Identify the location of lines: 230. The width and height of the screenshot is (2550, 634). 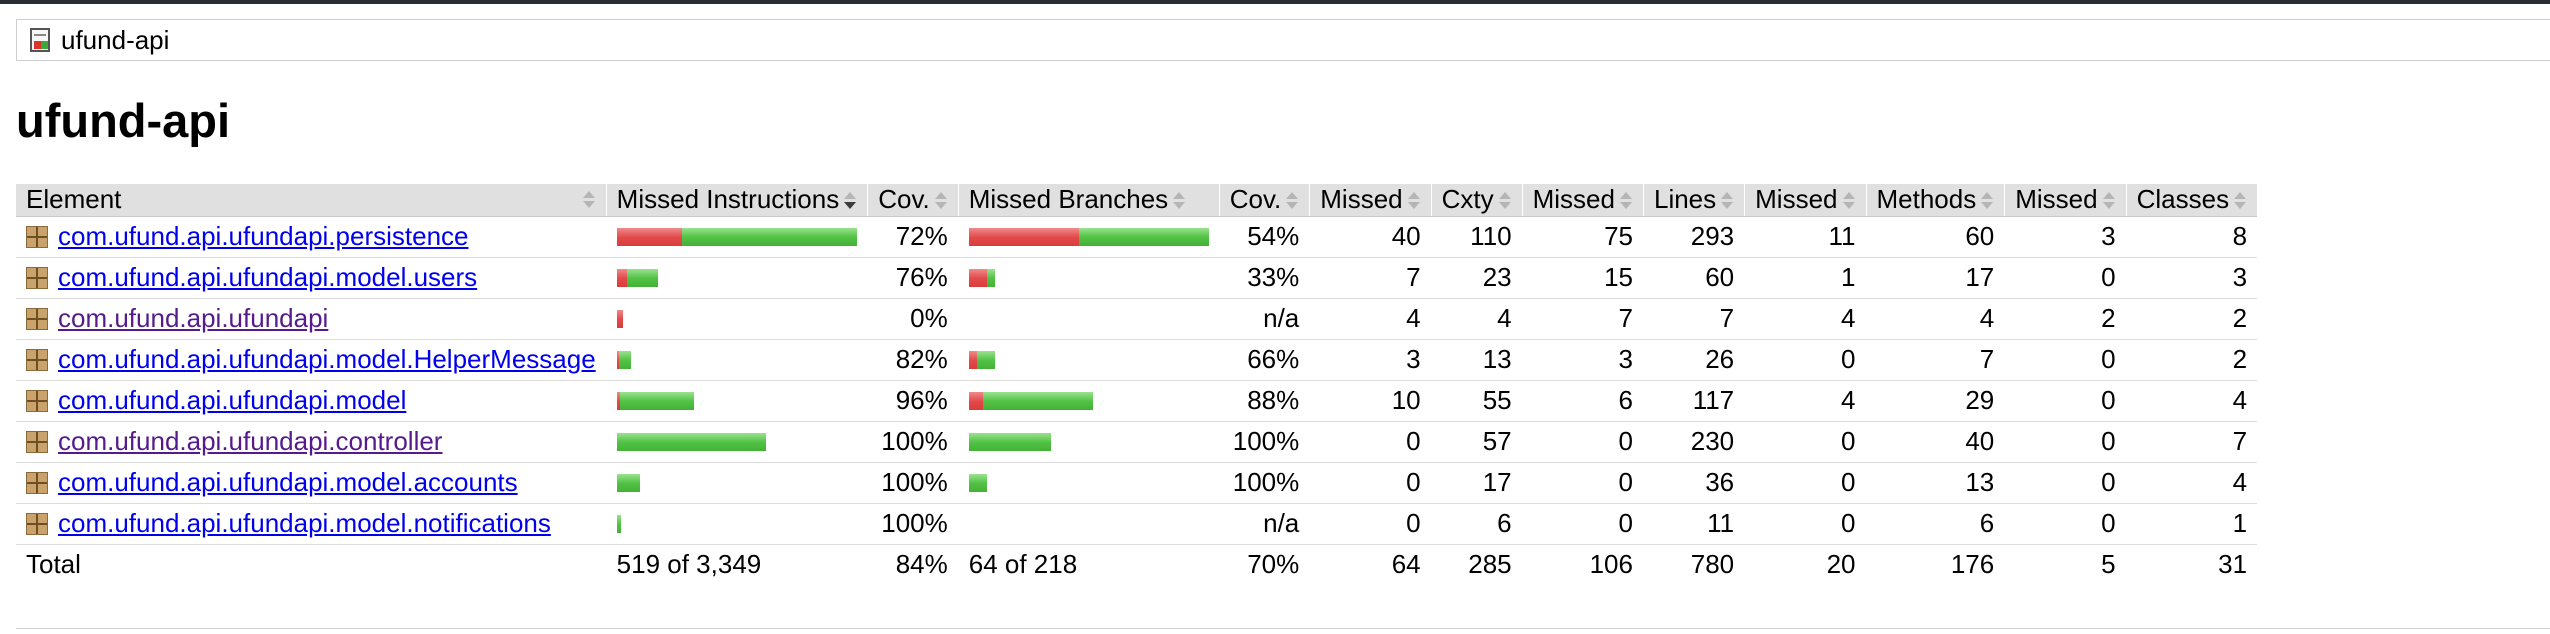
(1693, 442).